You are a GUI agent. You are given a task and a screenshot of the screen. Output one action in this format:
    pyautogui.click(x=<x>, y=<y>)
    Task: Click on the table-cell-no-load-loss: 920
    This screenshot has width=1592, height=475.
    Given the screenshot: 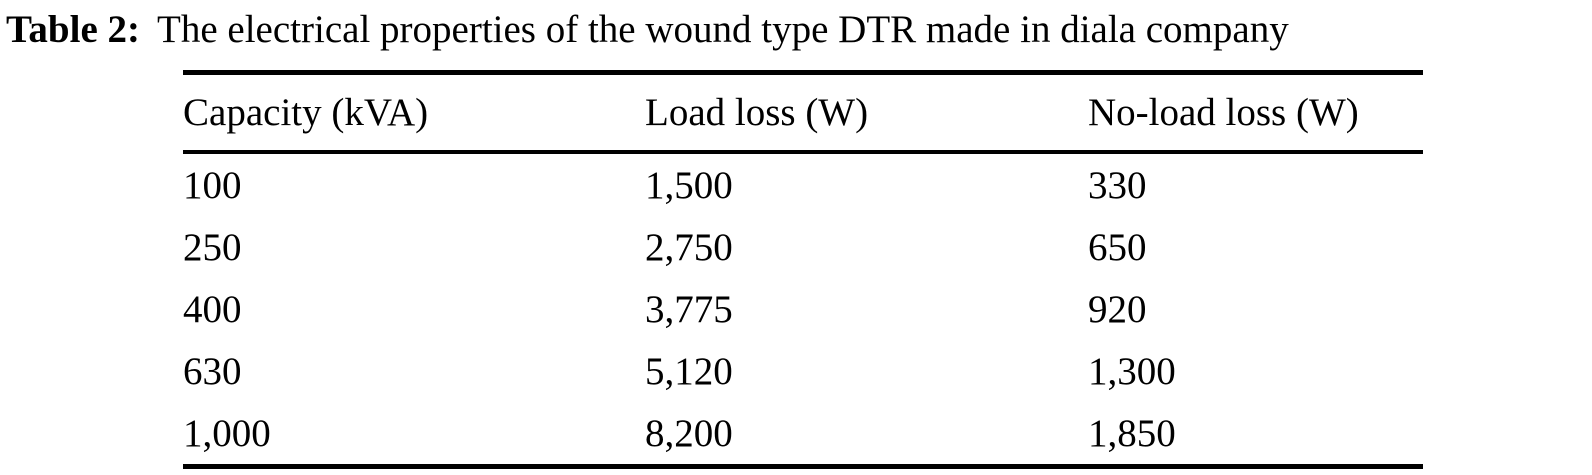 What is the action you would take?
    pyautogui.click(x=1117, y=309)
    